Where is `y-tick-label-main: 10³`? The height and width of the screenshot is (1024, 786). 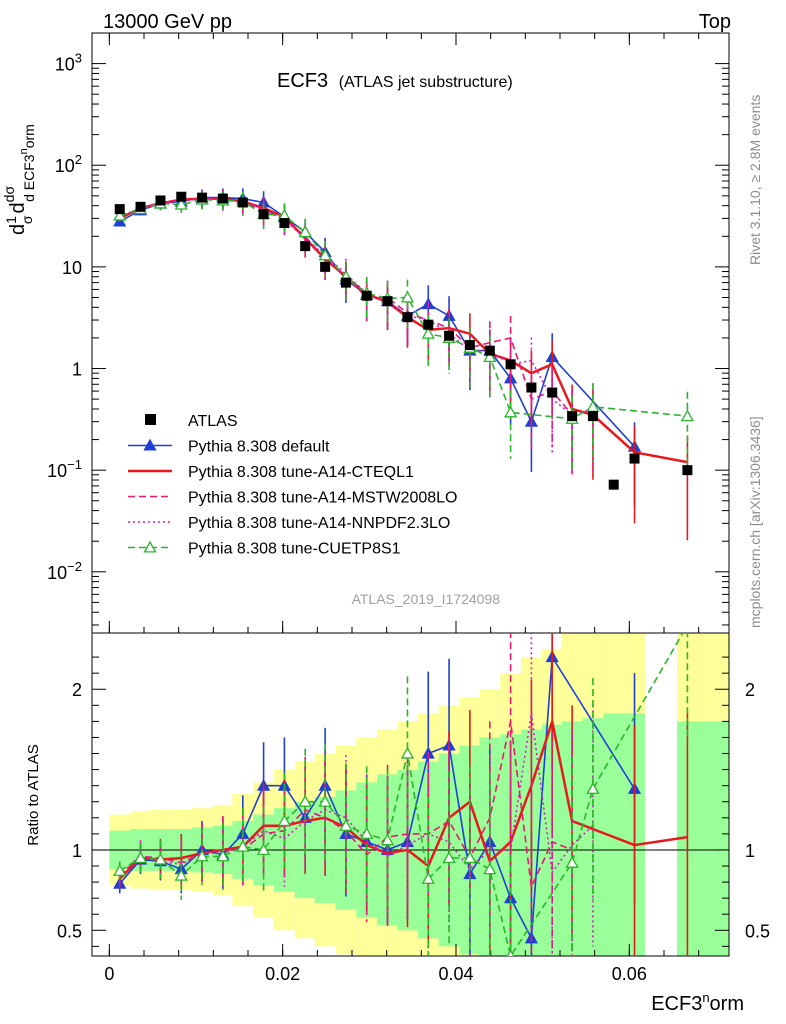 y-tick-label-main: 10³ is located at coordinates (68, 63).